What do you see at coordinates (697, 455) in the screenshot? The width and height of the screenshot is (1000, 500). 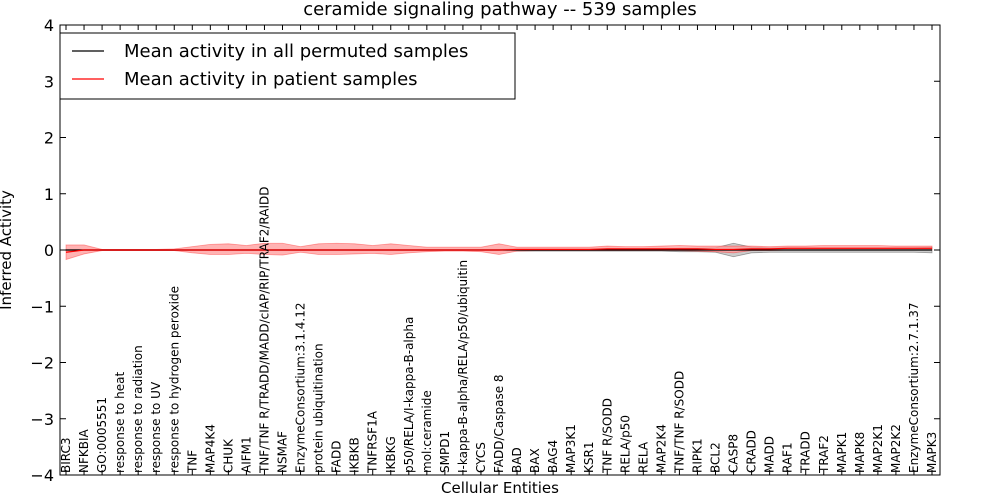 I see `x-tick-label: RIPK1` at bounding box center [697, 455].